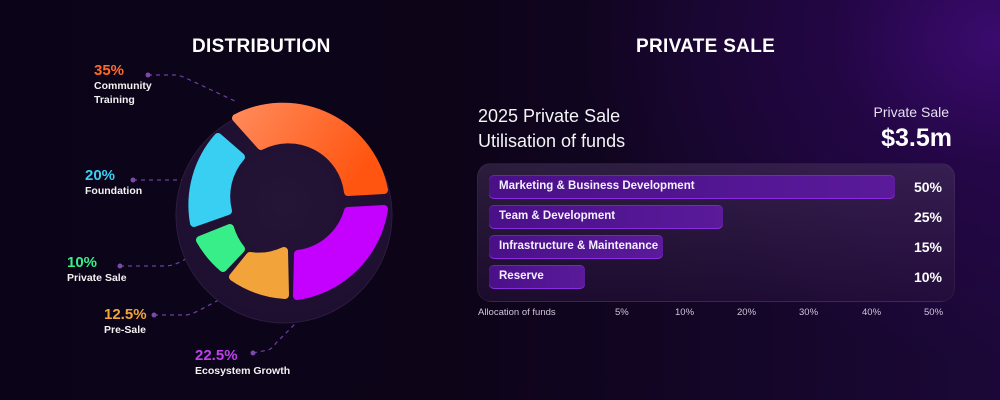 Image resolution: width=1000 pixels, height=400 pixels. I want to click on label-pre-sale: 12.5% Pre-Sale, so click(125, 321).